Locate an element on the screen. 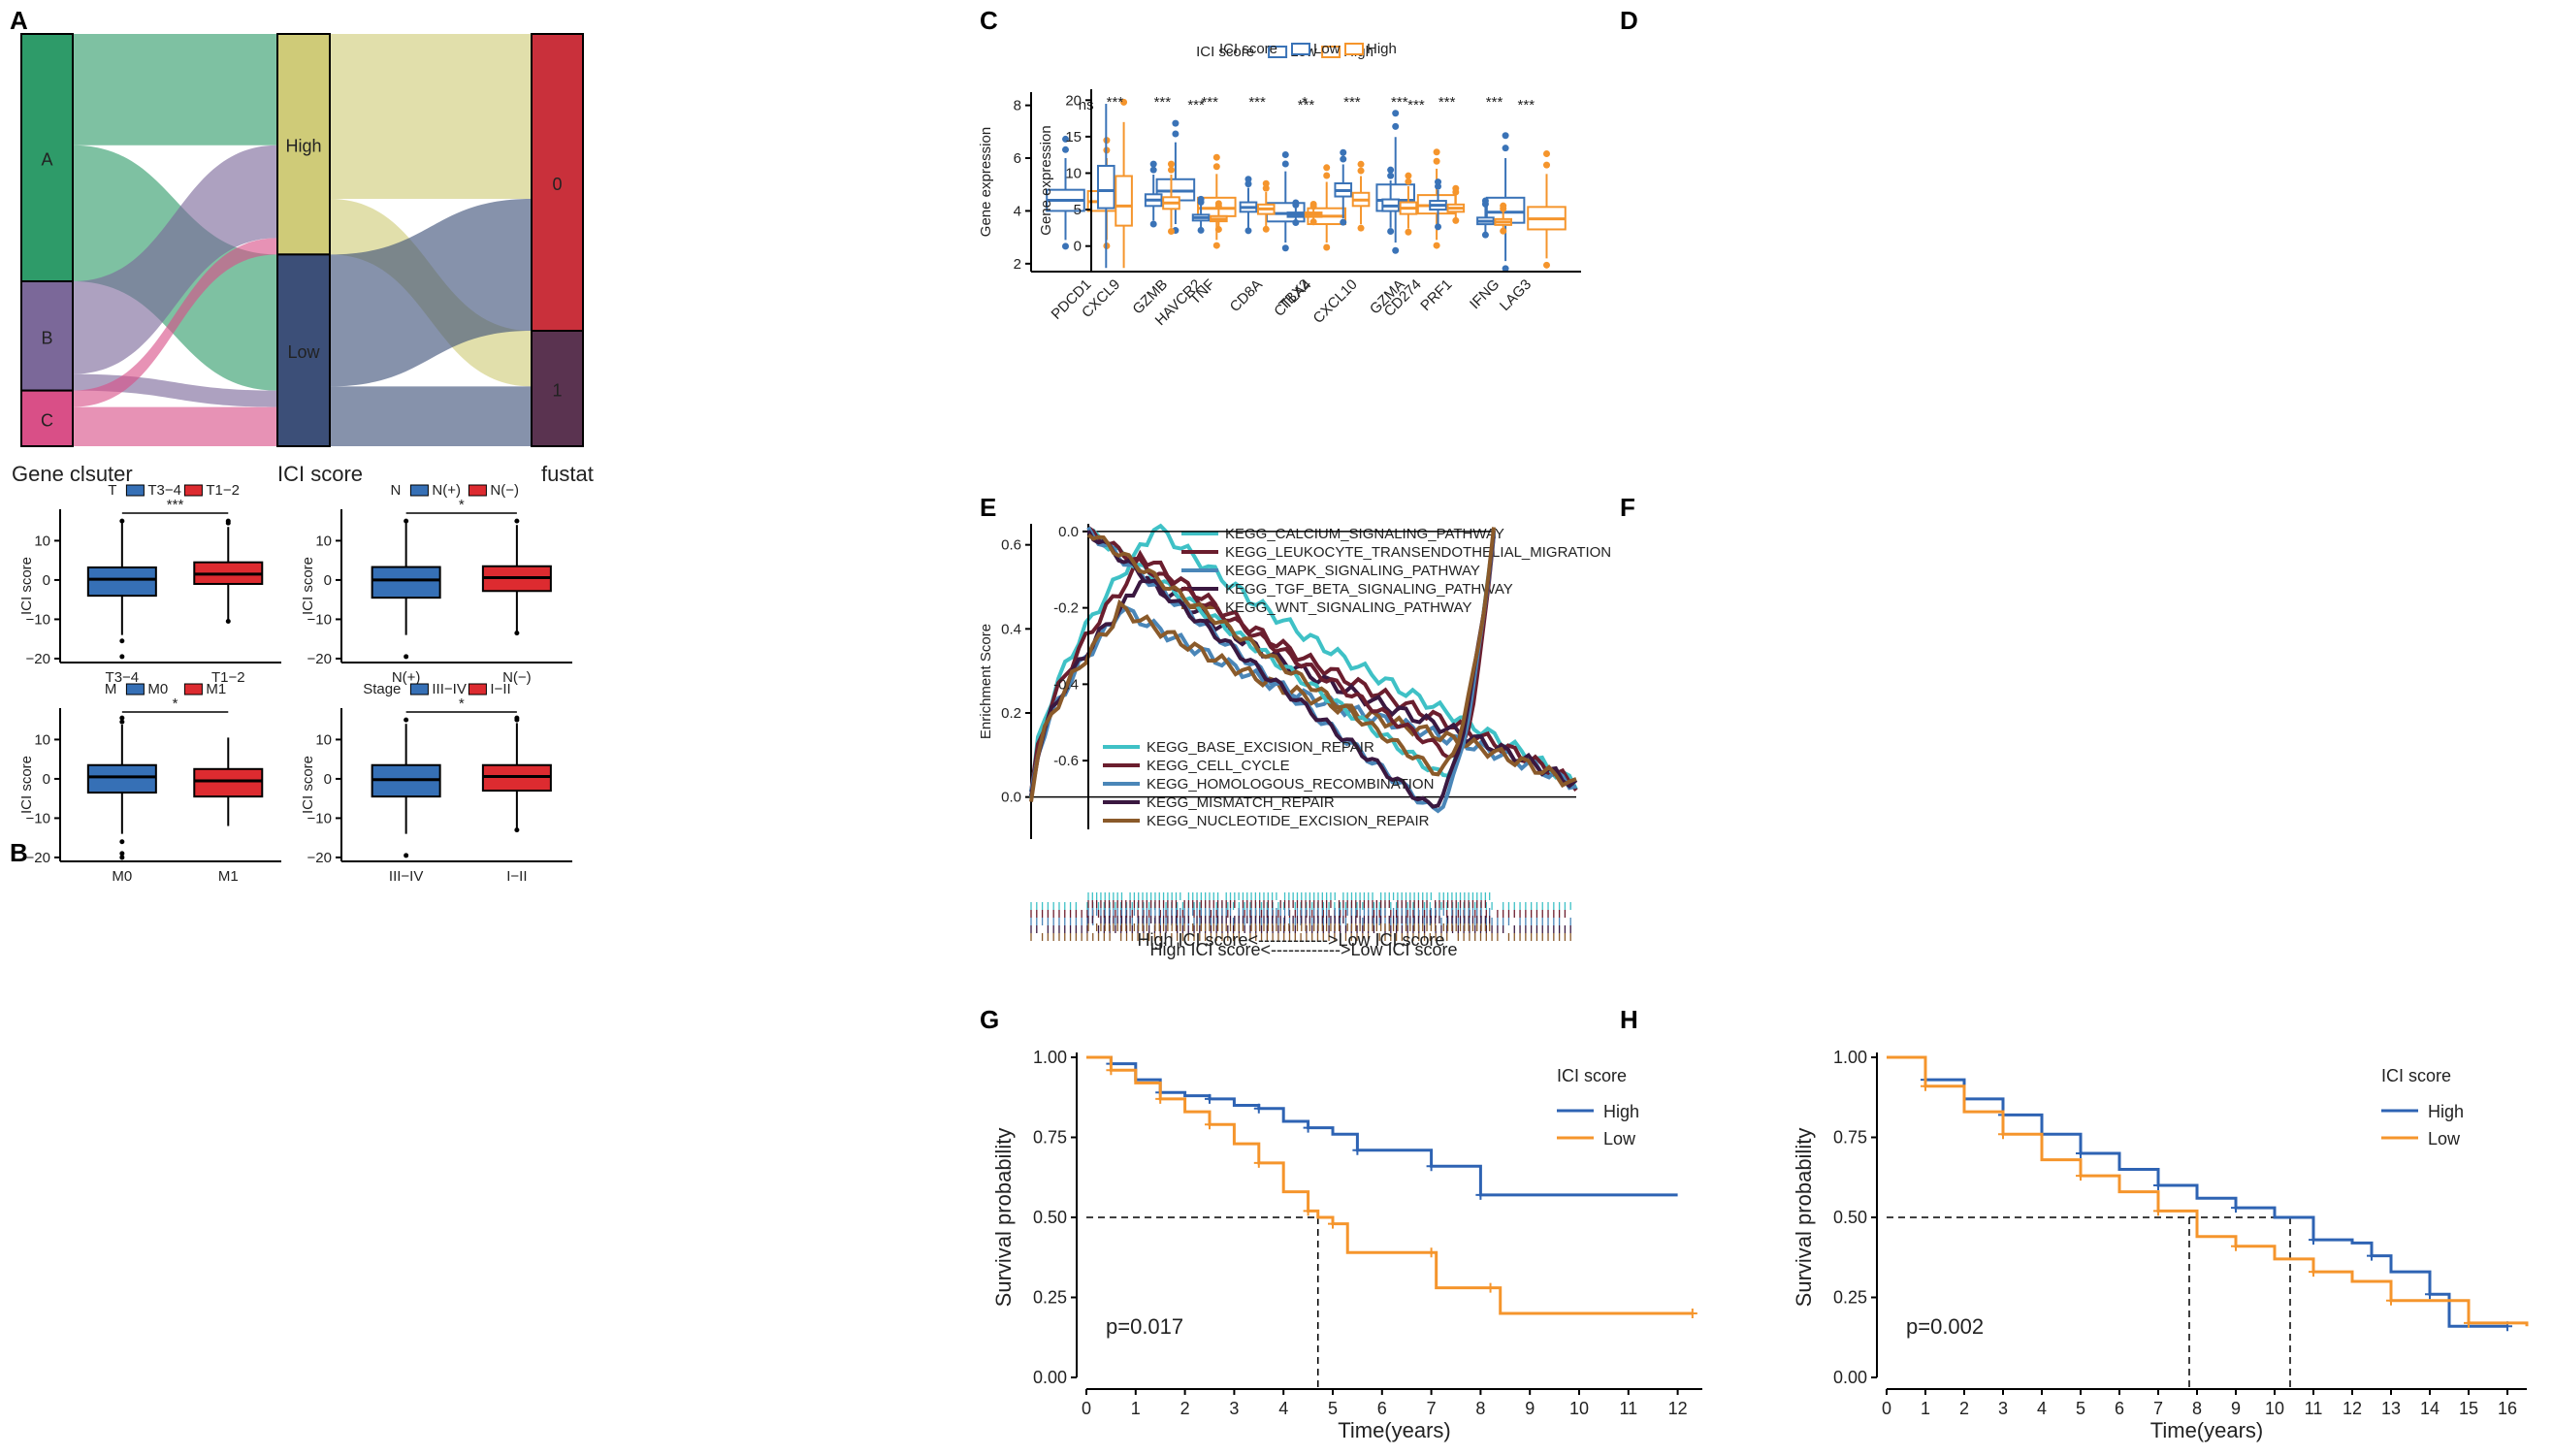  x-tick-label: 8 is located at coordinates (1480, 1408).